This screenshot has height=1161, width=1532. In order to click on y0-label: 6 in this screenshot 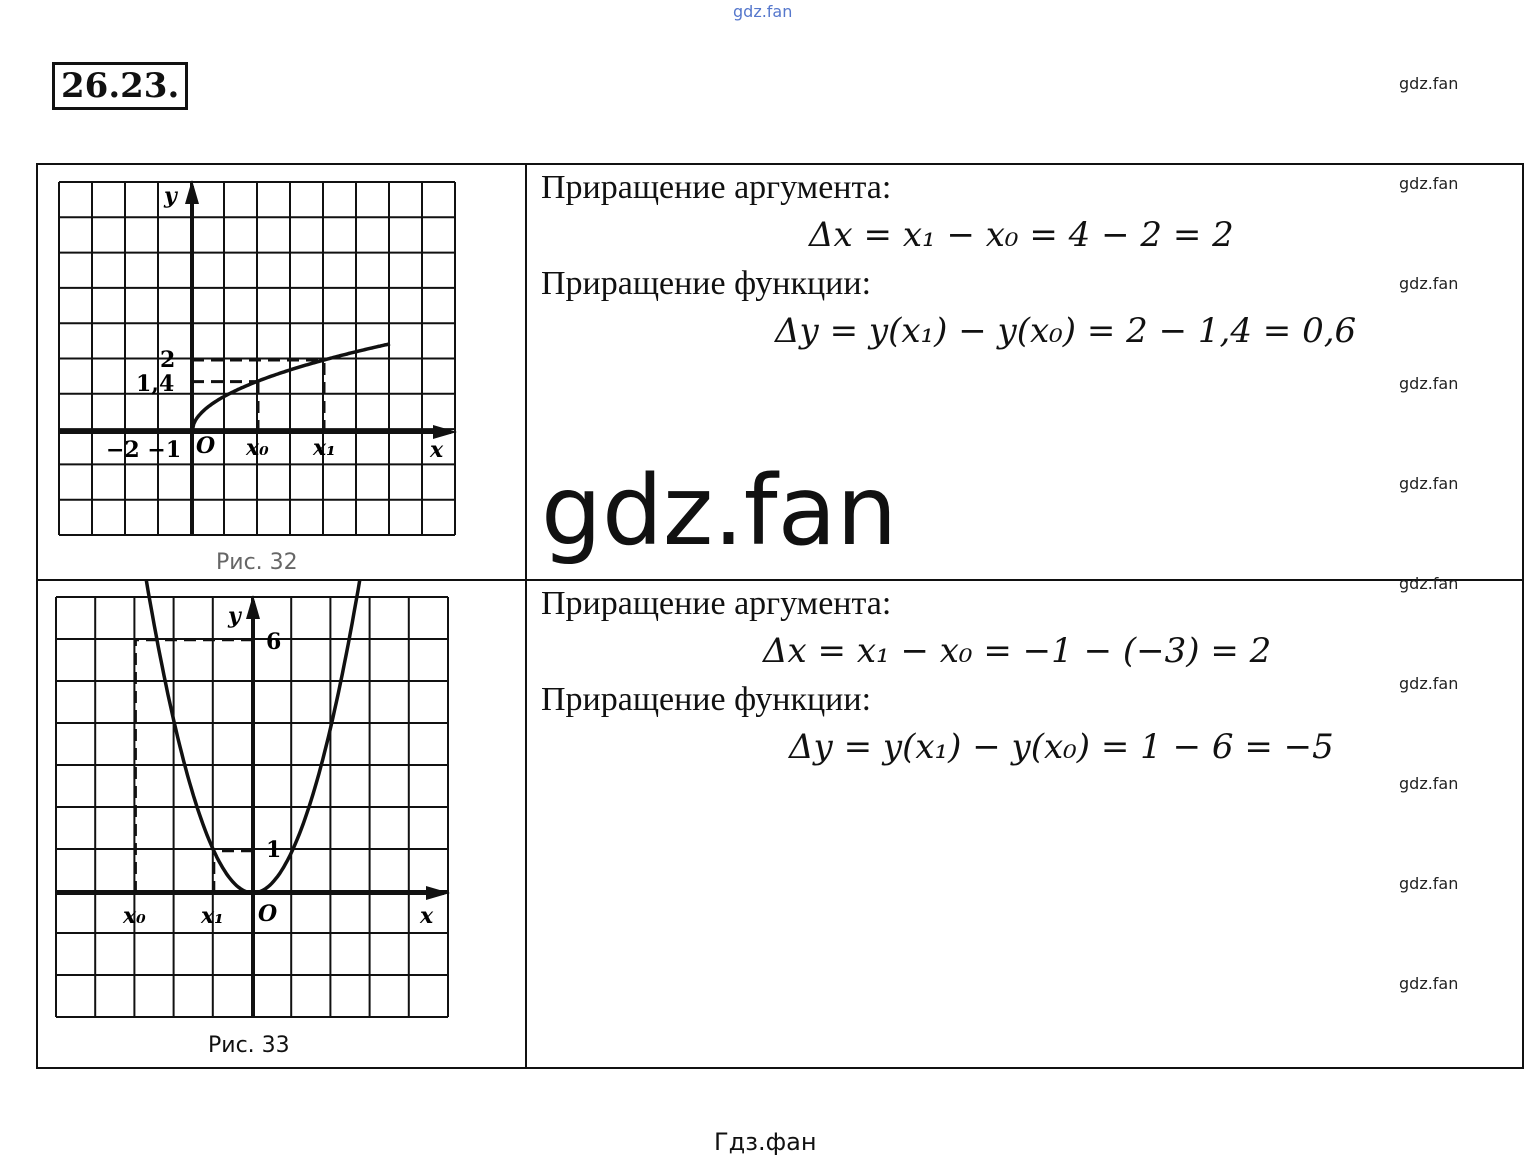, I will do `click(273, 642)`.